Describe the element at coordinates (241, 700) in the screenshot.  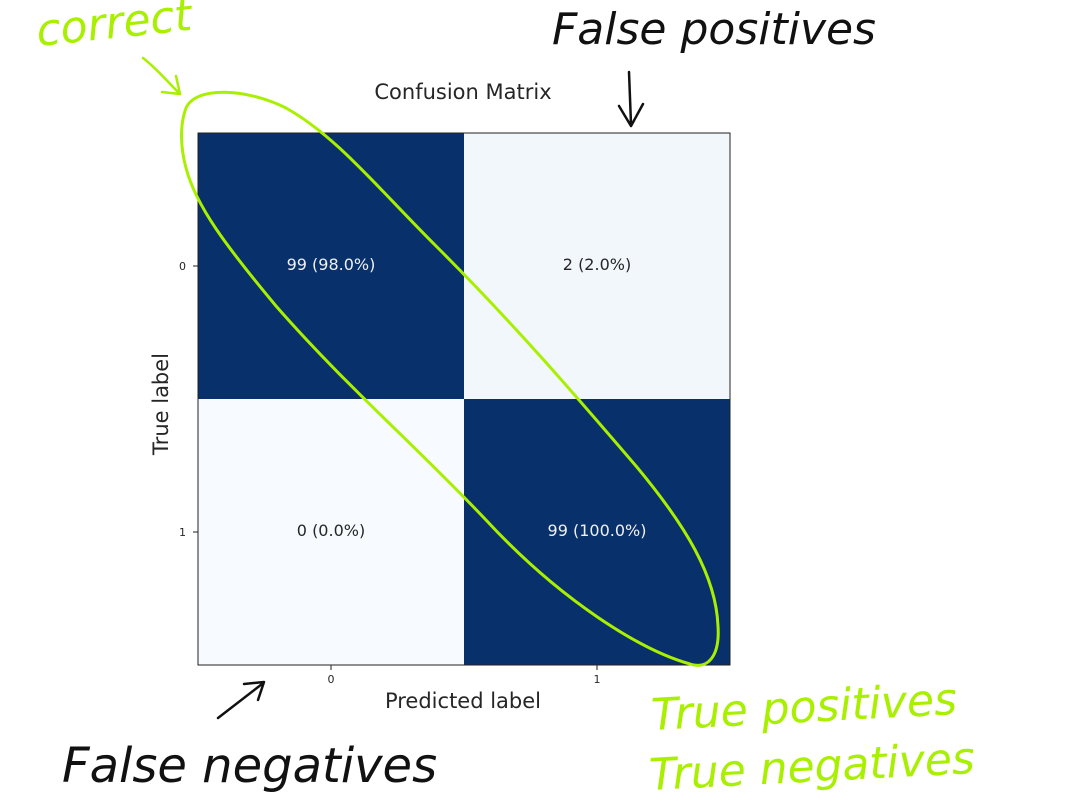
I see `arrow-false-negatives` at that location.